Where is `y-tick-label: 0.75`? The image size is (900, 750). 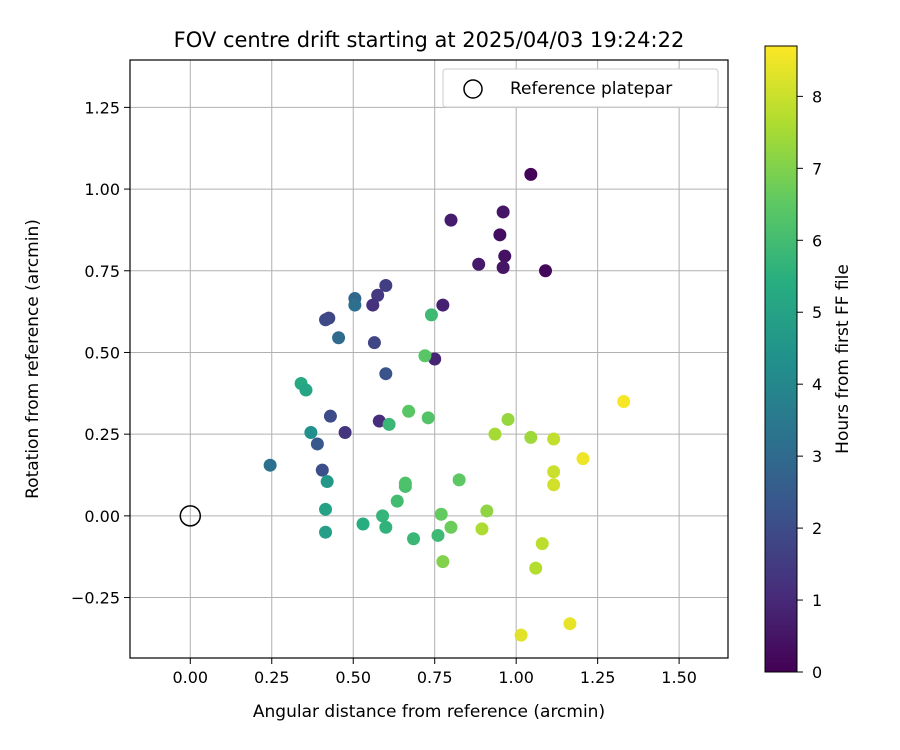
y-tick-label: 0.75 is located at coordinates (102, 271).